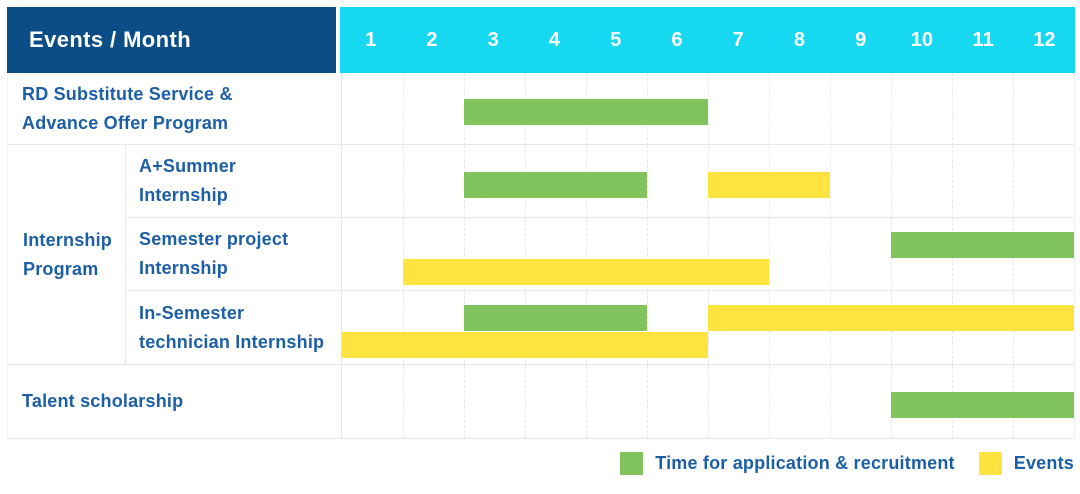  I want to click on legend-swatch-events, so click(990, 463).